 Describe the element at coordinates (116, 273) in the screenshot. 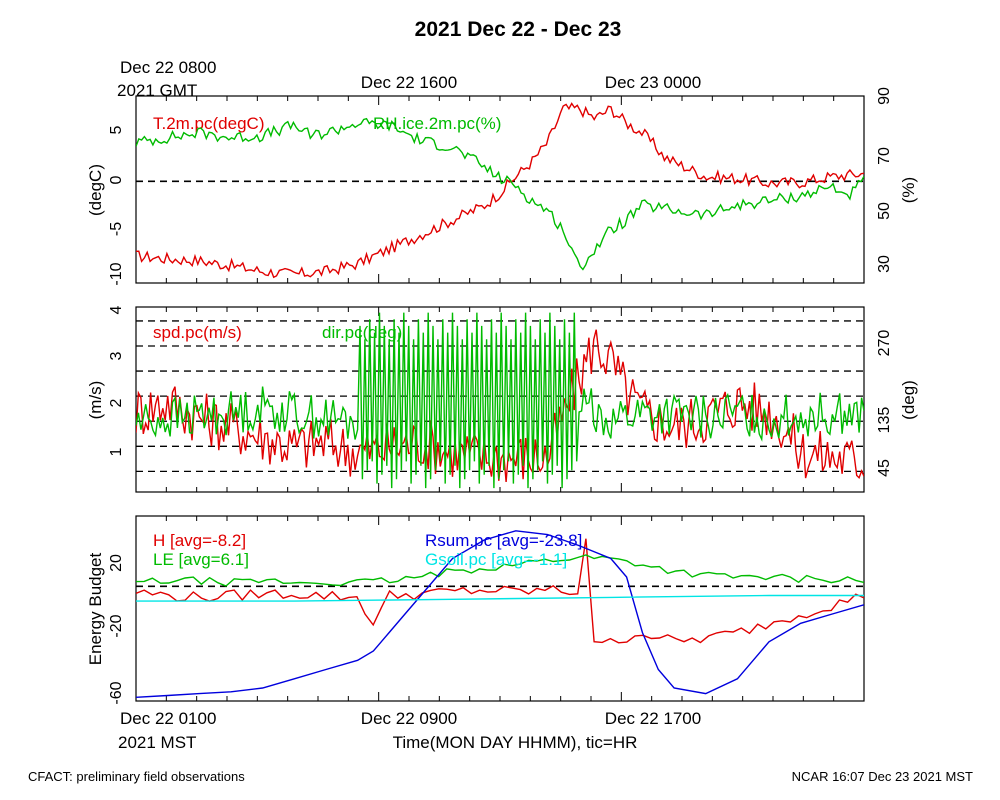

I see `panel-0-ytick-left: -10` at that location.